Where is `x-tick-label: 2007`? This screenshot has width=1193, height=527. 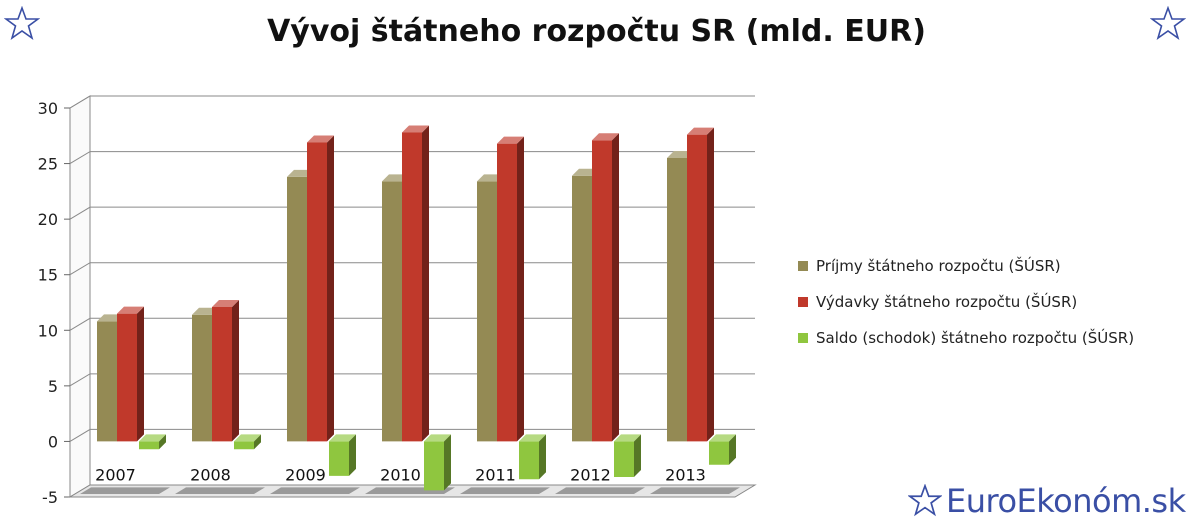 x-tick-label: 2007 is located at coordinates (115, 474).